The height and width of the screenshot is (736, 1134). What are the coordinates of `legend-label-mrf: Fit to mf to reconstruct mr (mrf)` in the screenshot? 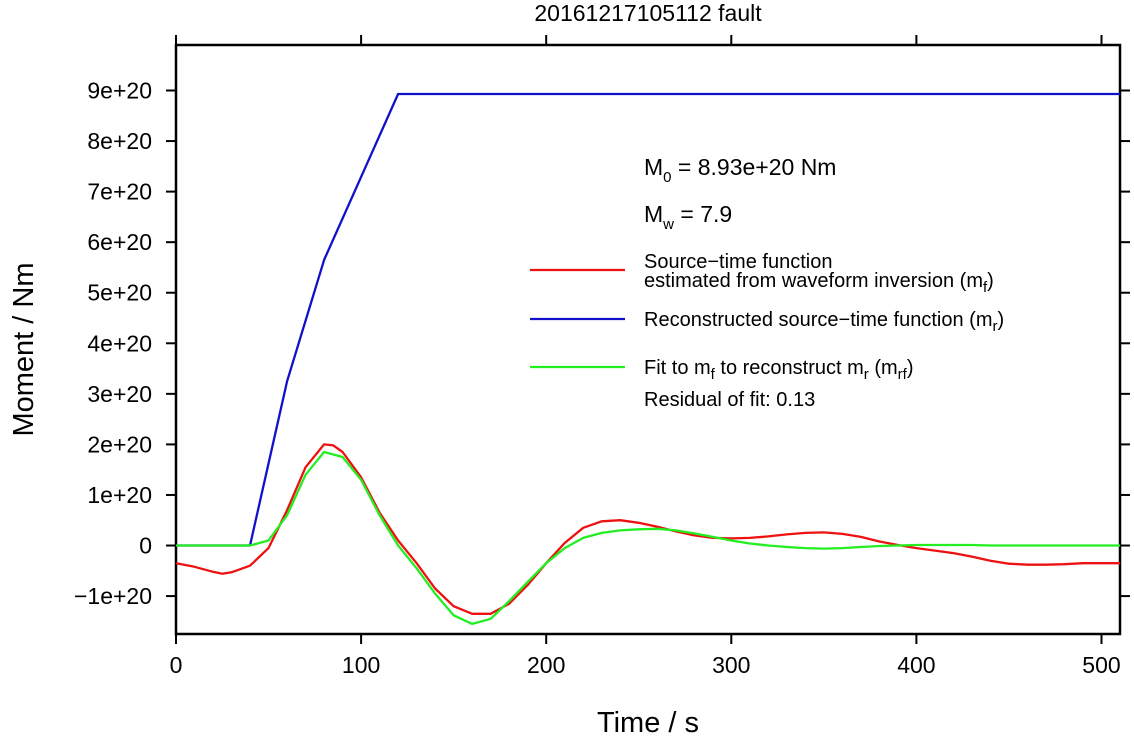 It's located at (779, 370).